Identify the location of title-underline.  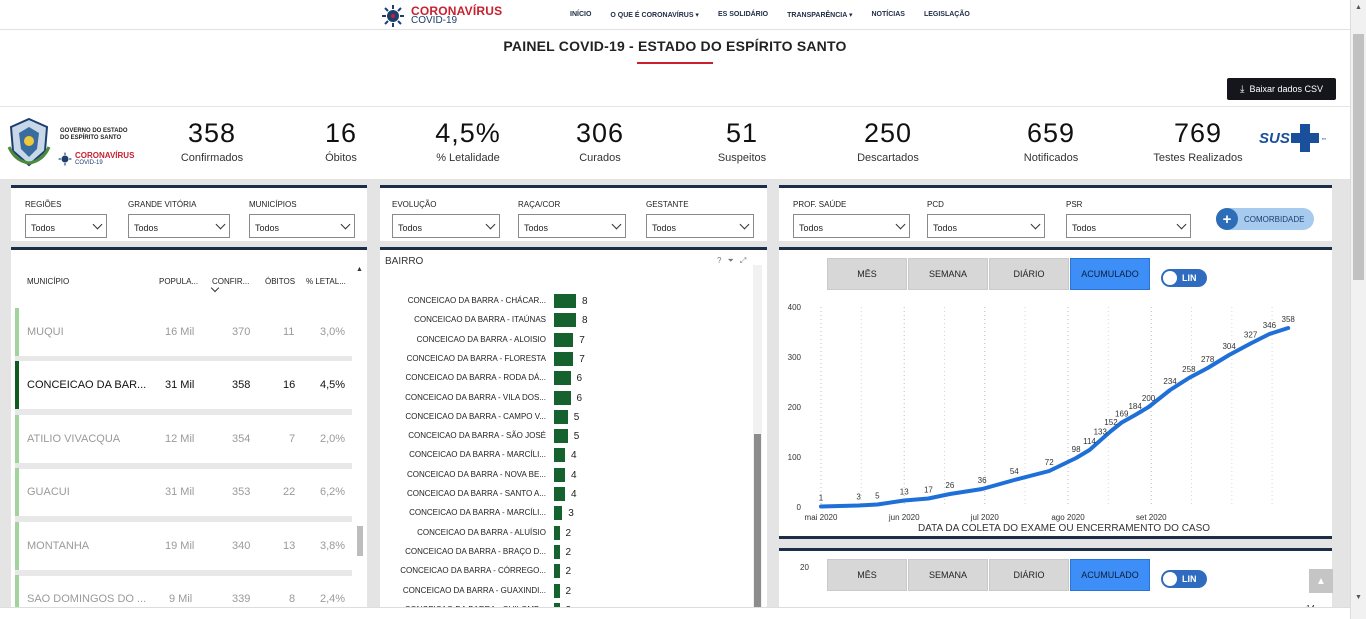
(675, 63).